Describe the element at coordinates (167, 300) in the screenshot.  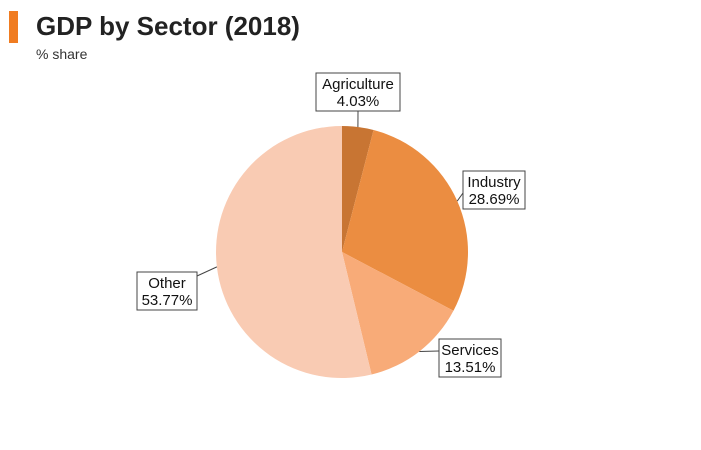
I see `slice-label-value: 53.77%` at that location.